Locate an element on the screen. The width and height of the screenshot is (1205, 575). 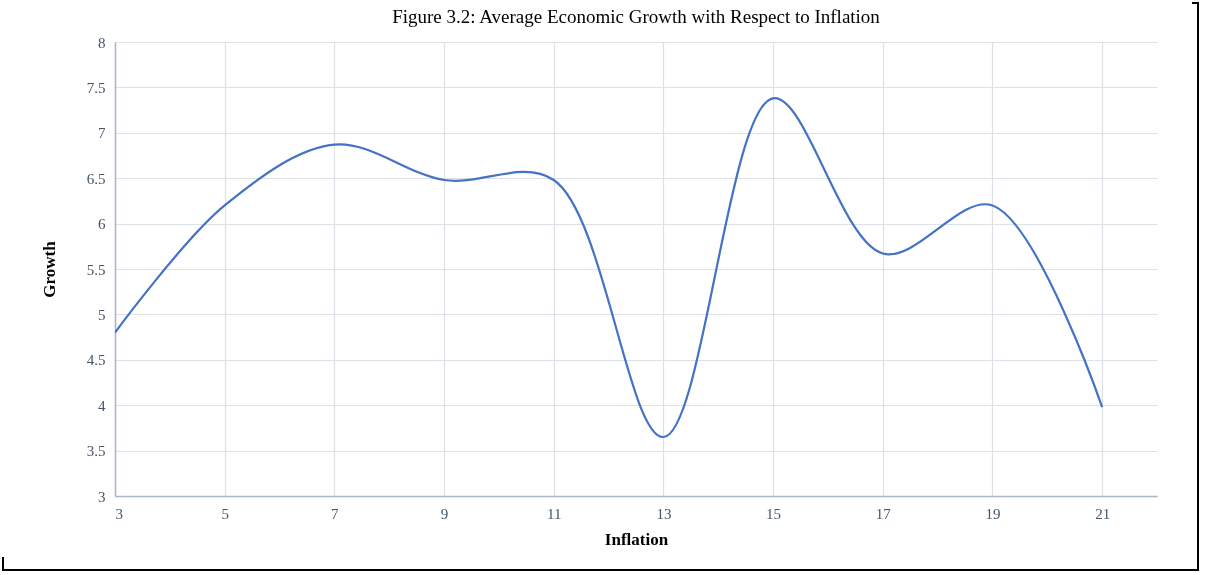
y-tick-label: 3 is located at coordinates (102, 496).